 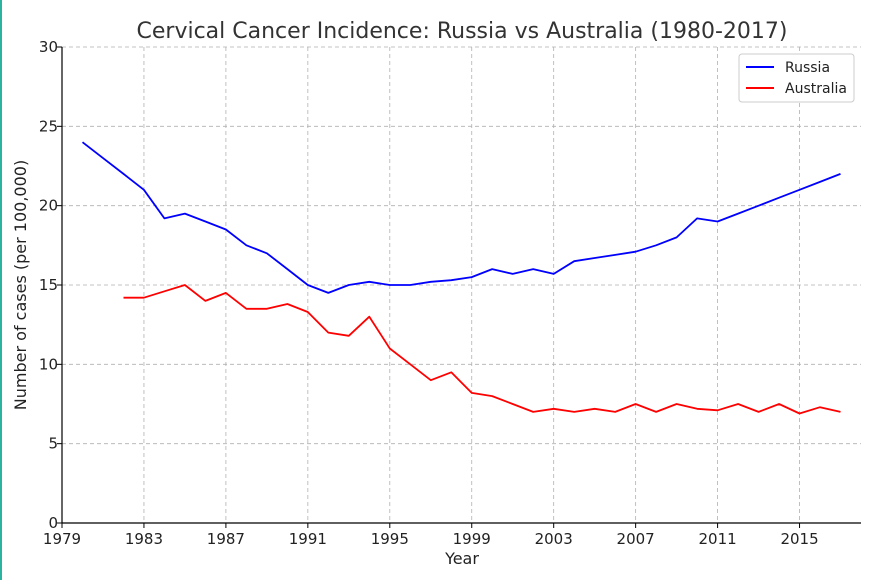 What do you see at coordinates (461, 558) in the screenshot?
I see `x-axis-label: Year` at bounding box center [461, 558].